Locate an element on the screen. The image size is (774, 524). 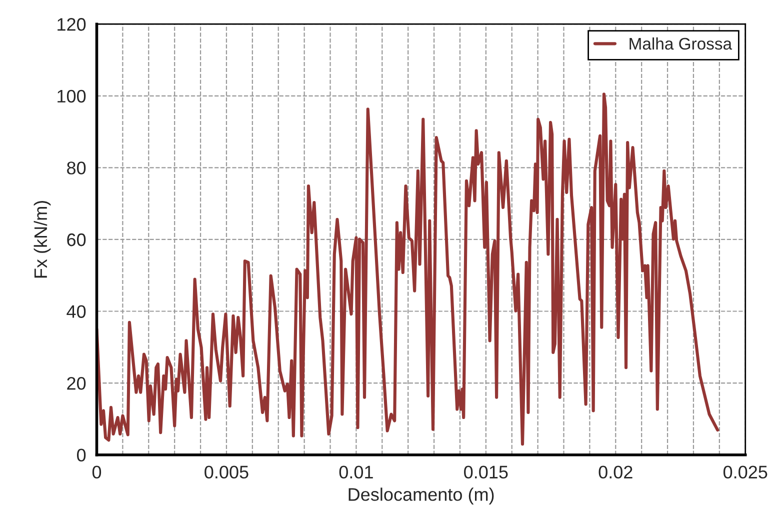
y-tick-label: 60 is located at coordinates (76, 239).